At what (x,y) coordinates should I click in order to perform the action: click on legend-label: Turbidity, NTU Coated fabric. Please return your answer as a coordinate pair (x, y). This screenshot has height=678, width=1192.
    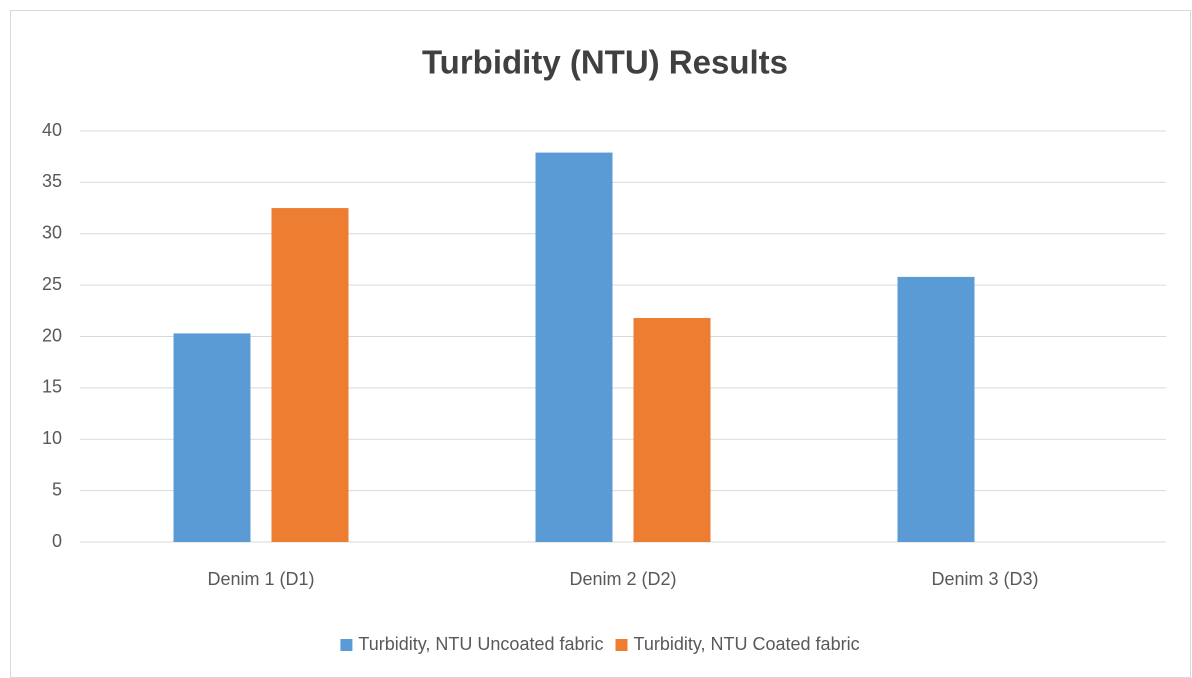
    Looking at the image, I should click on (747, 644).